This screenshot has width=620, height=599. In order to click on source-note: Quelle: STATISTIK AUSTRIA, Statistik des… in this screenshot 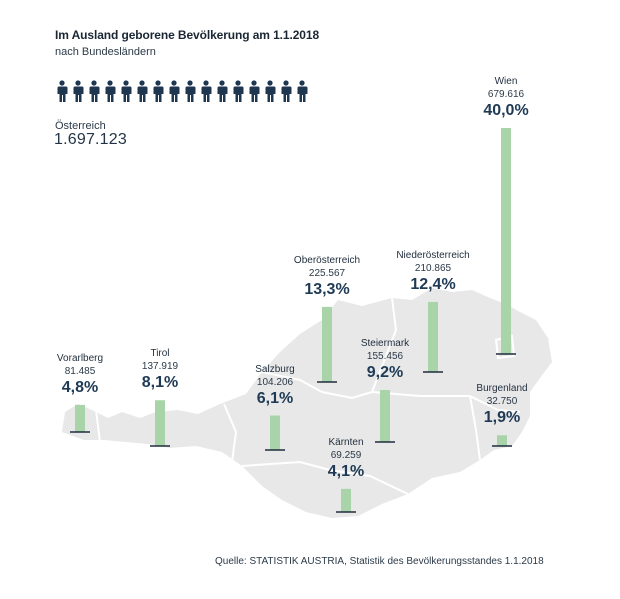, I will do `click(379, 561)`.